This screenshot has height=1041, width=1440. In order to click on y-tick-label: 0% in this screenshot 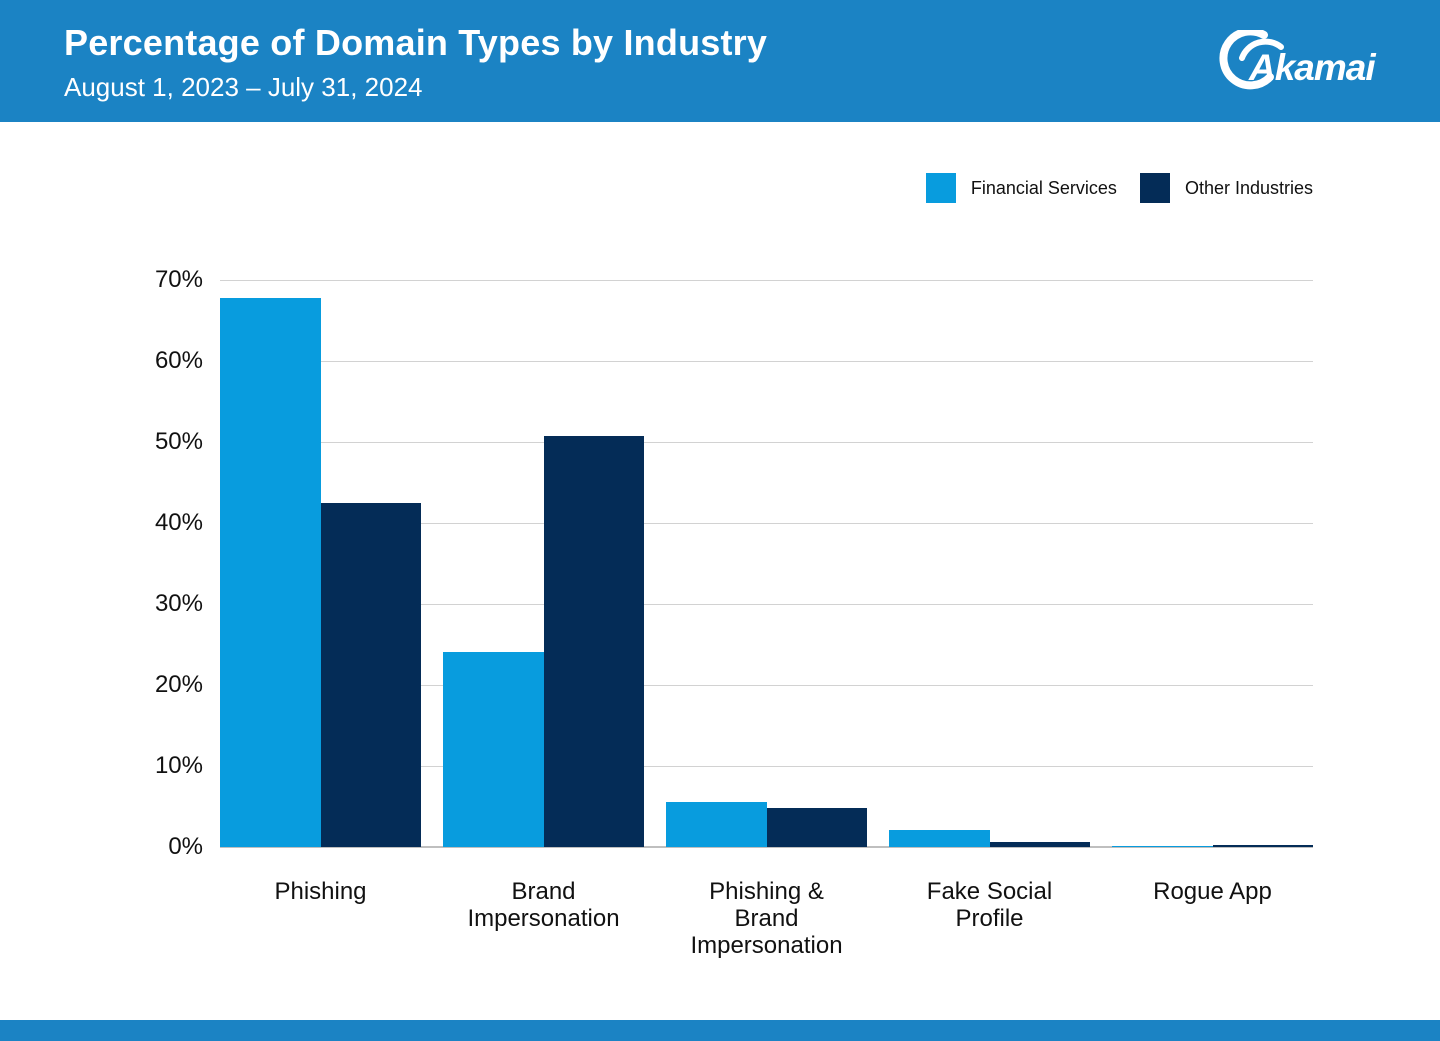, I will do `click(185, 846)`.